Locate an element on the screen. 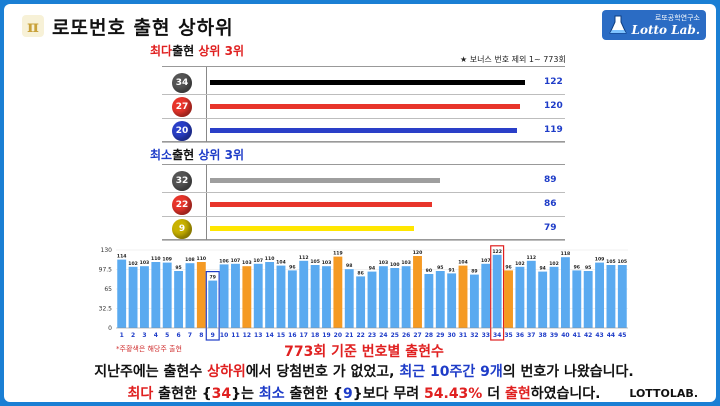 This screenshot has height=406, width=720. x-tick-label: 42 is located at coordinates (588, 335).